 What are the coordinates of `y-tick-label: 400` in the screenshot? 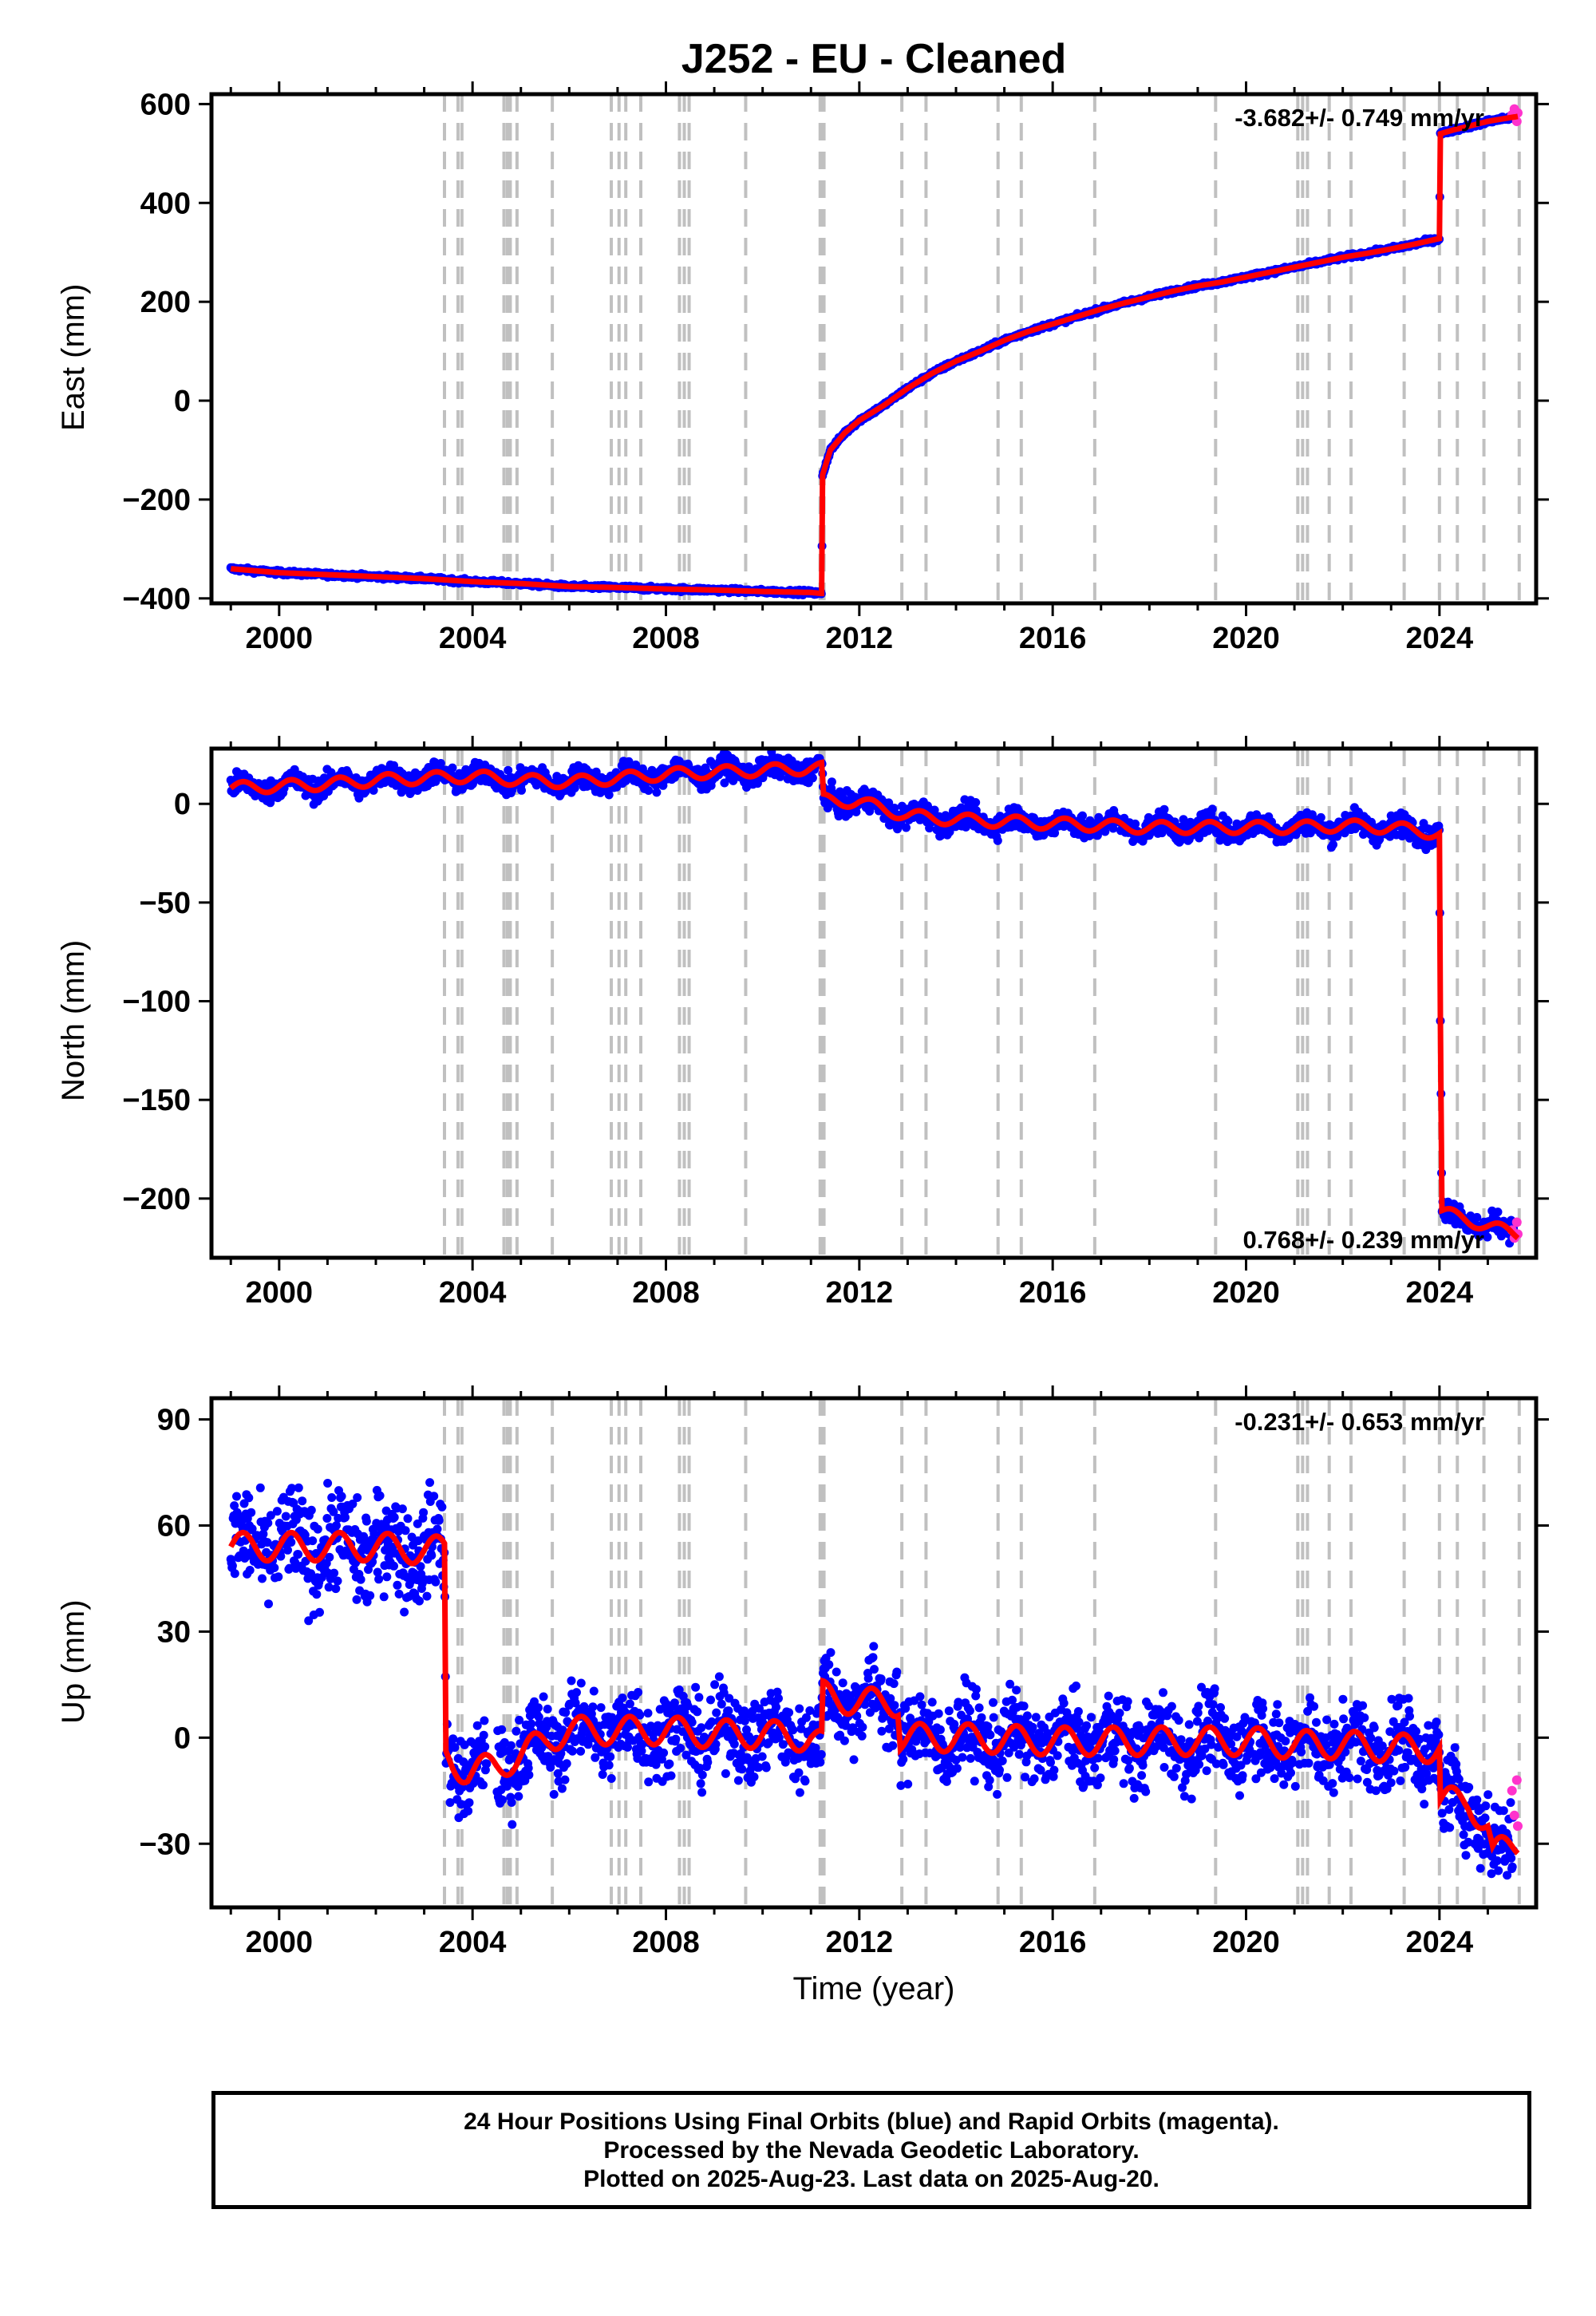 It's located at (165, 203).